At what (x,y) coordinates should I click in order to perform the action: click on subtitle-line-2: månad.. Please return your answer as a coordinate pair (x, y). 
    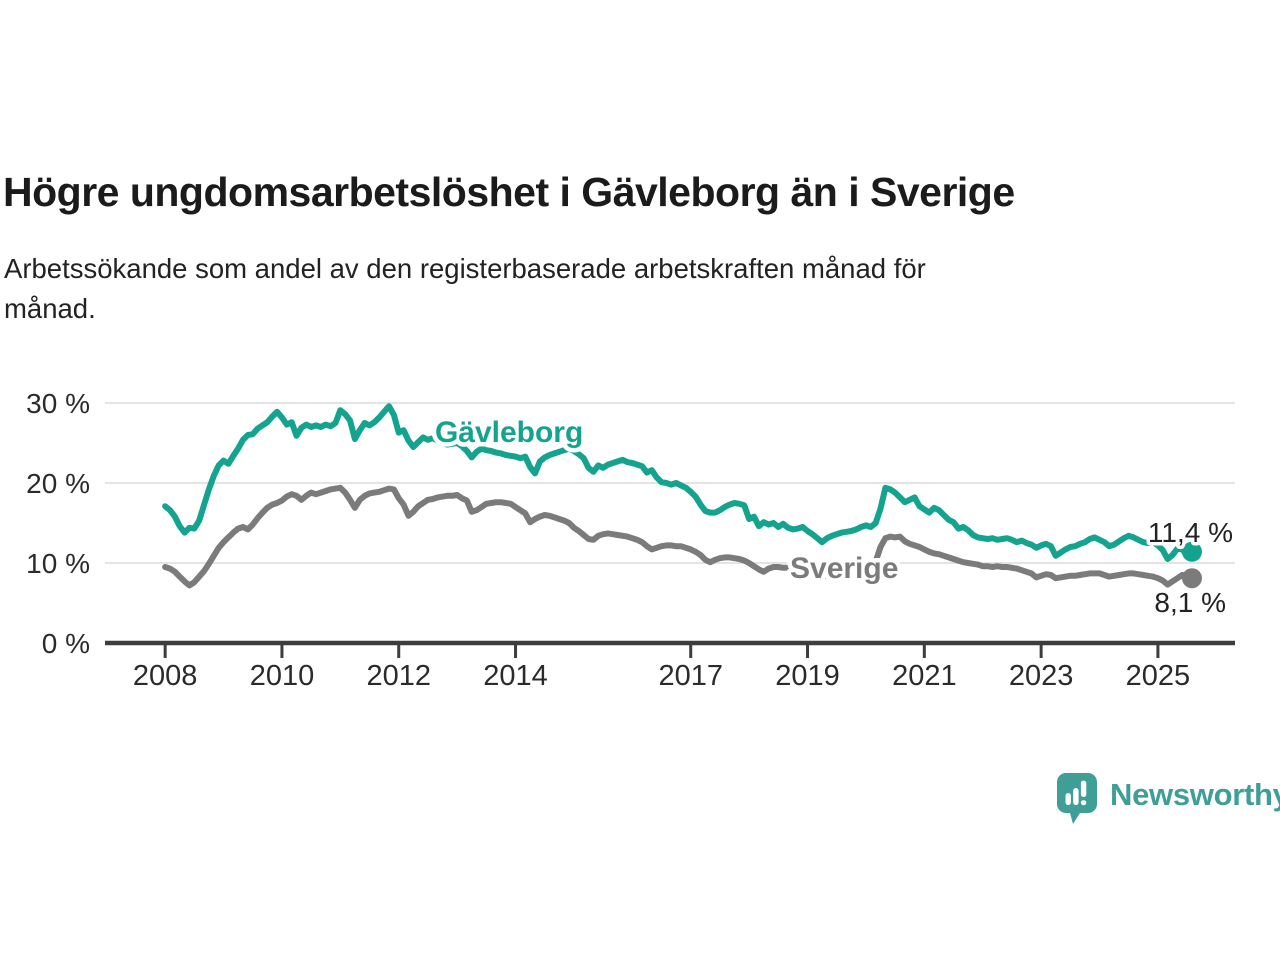
    Looking at the image, I should click on (50, 308).